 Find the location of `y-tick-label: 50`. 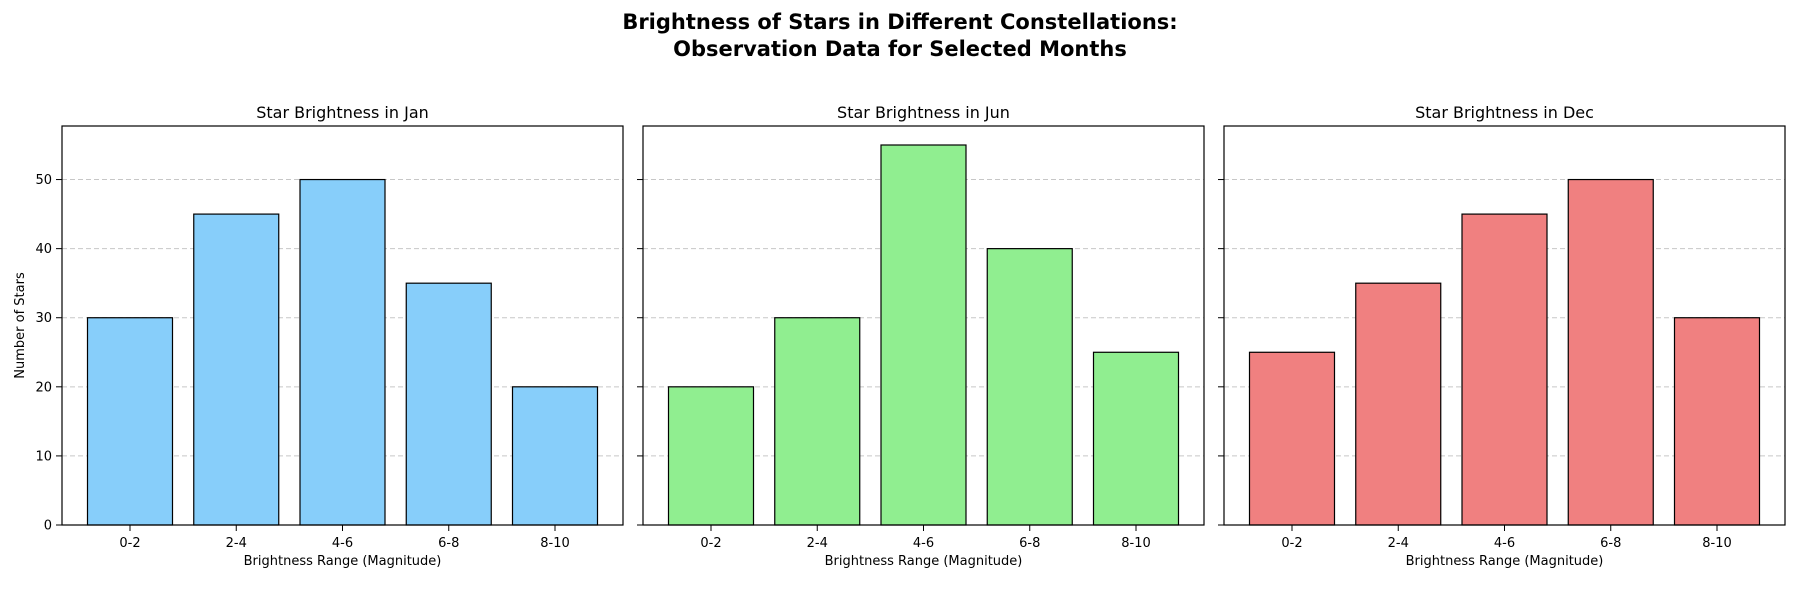

y-tick-label: 50 is located at coordinates (43, 180).